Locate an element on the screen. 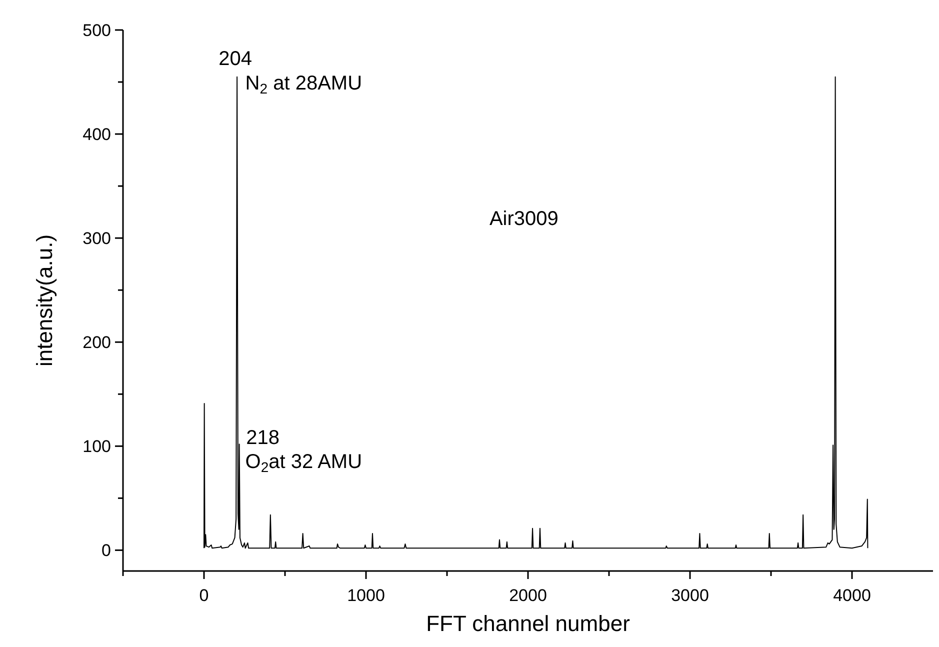 The width and height of the screenshot is (939, 647). x-tick-label: 3000 is located at coordinates (690, 595).